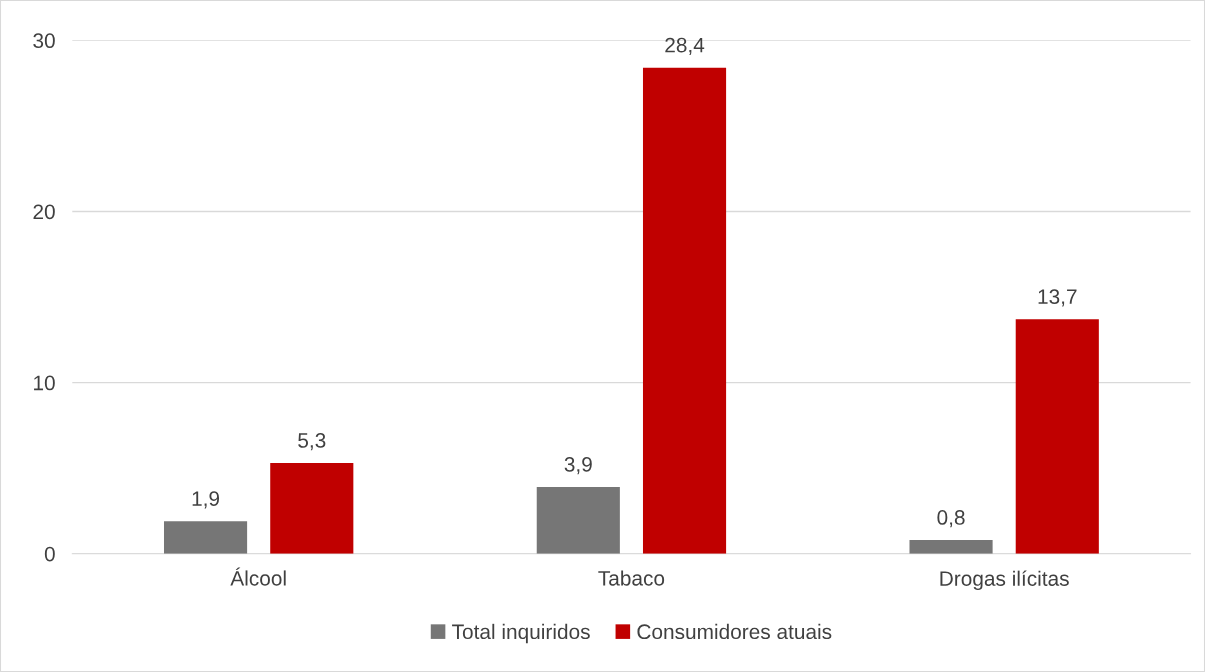 The image size is (1205, 672). I want to click on data-label: 3,9, so click(578, 466).